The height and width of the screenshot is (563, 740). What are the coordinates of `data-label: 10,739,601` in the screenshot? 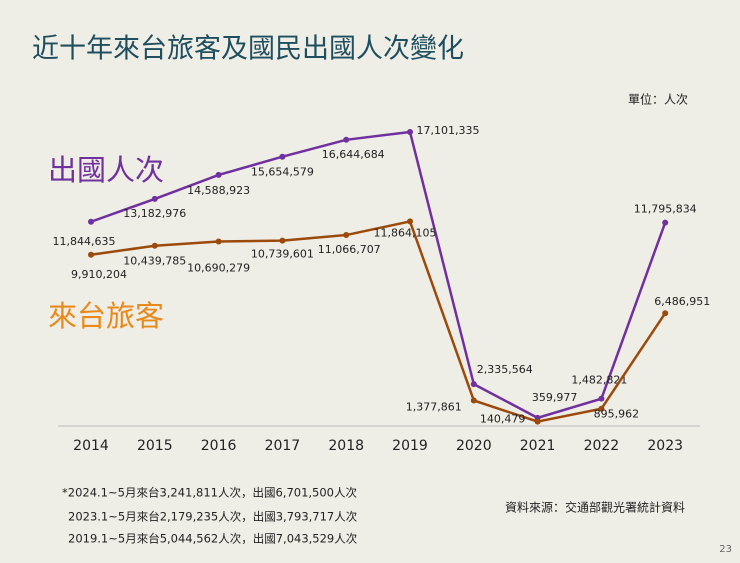 It's located at (282, 254).